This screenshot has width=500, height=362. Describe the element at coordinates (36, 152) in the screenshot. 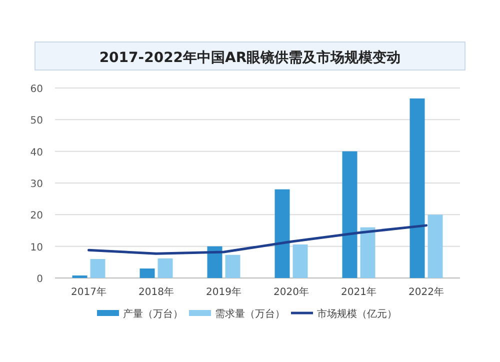

I see `y-tick-label: 40` at that location.